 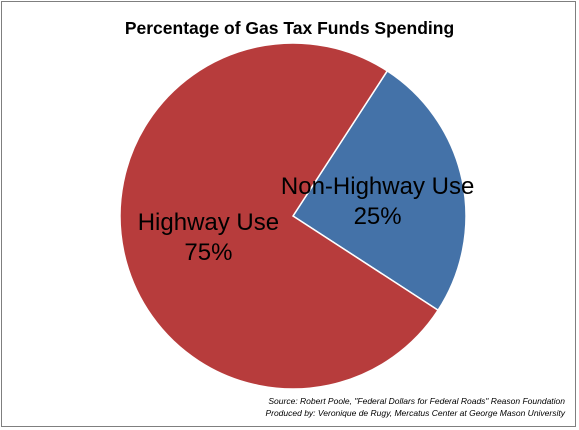 What do you see at coordinates (208, 237) in the screenshot?
I see `slice-label-highway-use: Highway Use 75%` at bounding box center [208, 237].